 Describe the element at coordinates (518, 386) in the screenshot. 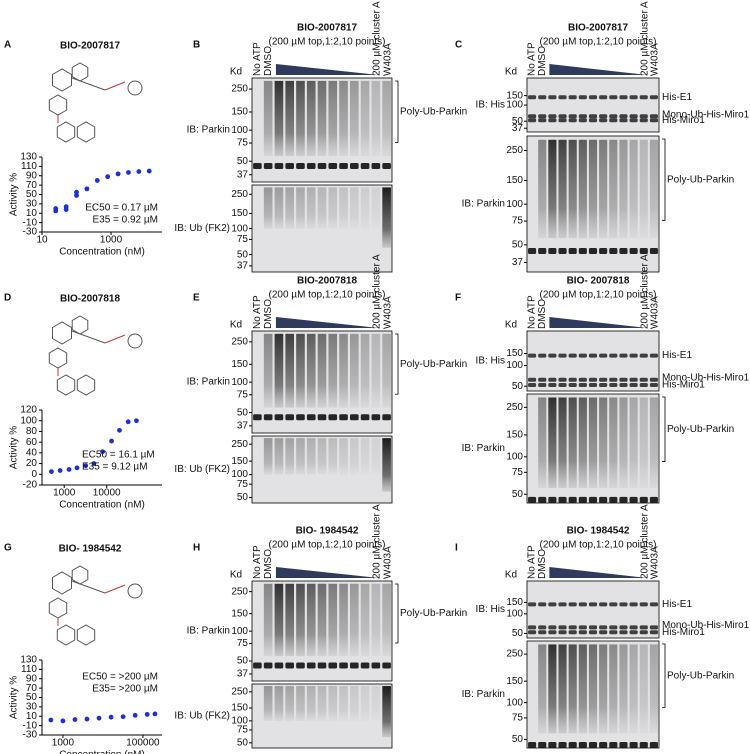

I see `marker-label: 50` at that location.